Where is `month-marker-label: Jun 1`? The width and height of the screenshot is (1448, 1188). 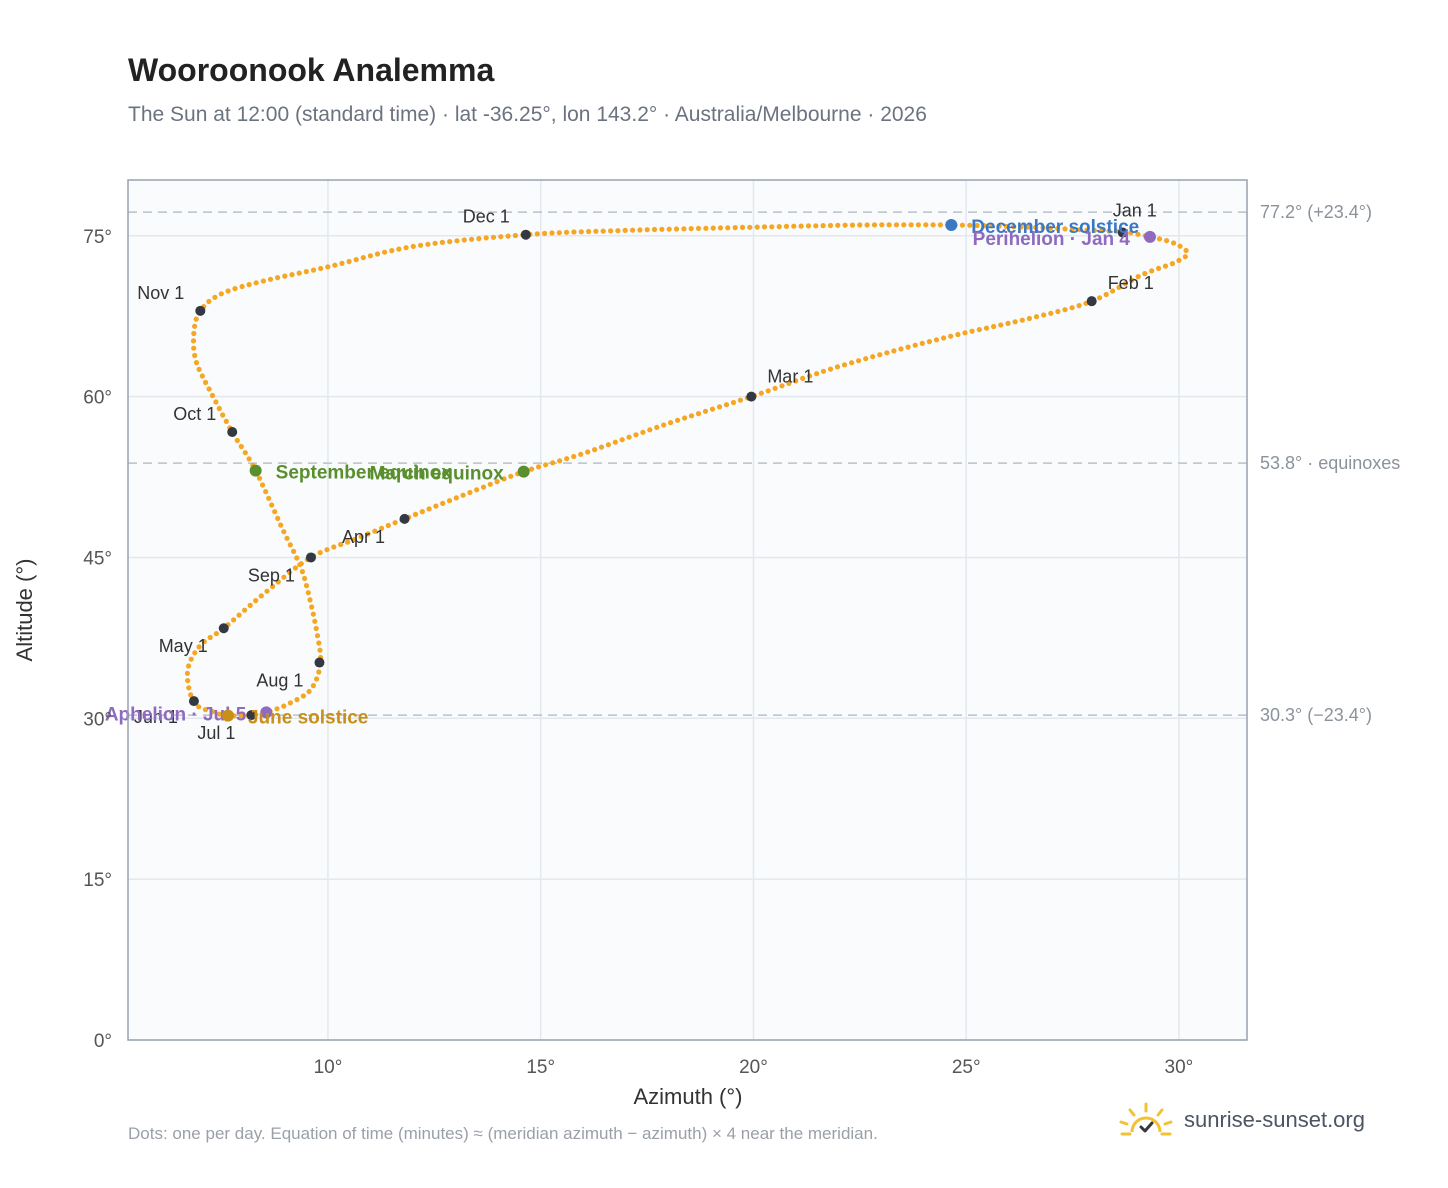 month-marker-label: Jun 1 is located at coordinates (156, 717).